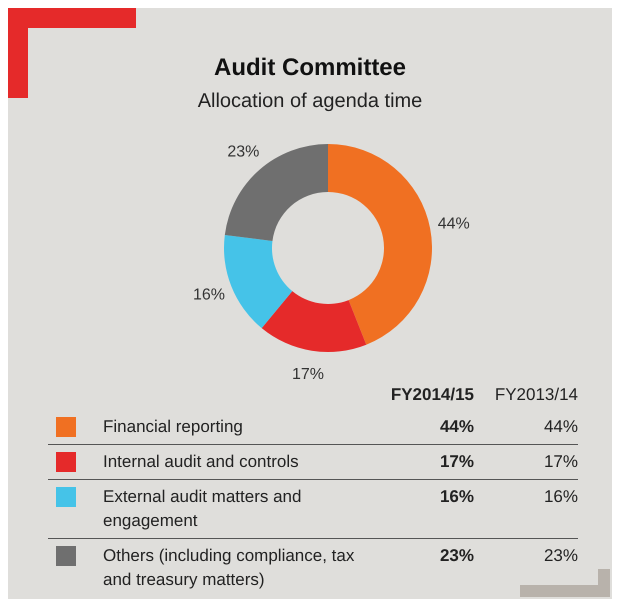 The width and height of the screenshot is (620, 607). I want to click on chart-subtitle: Allocation of agenda time, so click(310, 101).